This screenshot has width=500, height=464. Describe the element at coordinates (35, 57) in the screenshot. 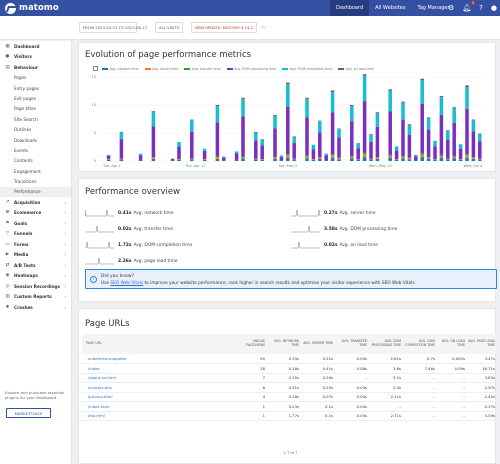

I see `sidebar-item-visitors: ● Visitors` at that location.